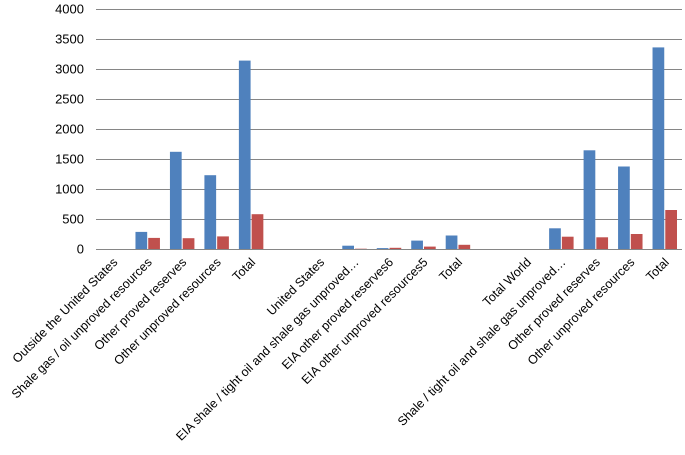  Describe the element at coordinates (69, 159) in the screenshot. I see `y-tick-label: 1500` at that location.